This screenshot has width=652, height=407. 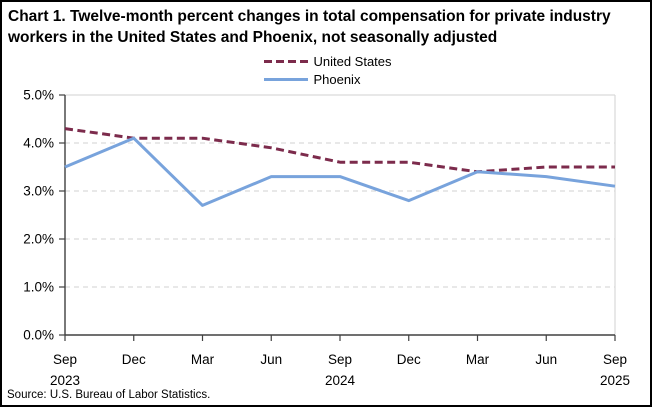 What do you see at coordinates (38, 239) in the screenshot?
I see `y-tick-label: 2.0%` at bounding box center [38, 239].